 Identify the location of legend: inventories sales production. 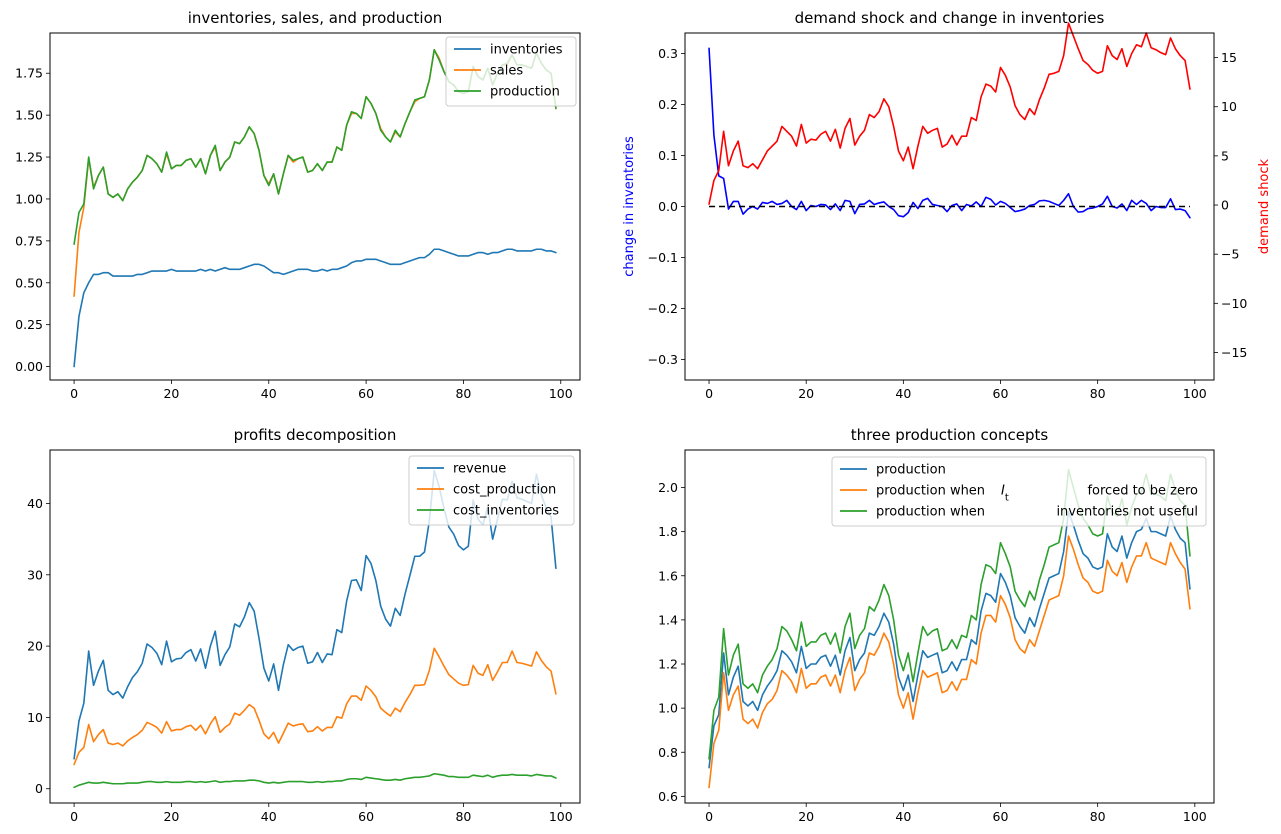
(511, 71).